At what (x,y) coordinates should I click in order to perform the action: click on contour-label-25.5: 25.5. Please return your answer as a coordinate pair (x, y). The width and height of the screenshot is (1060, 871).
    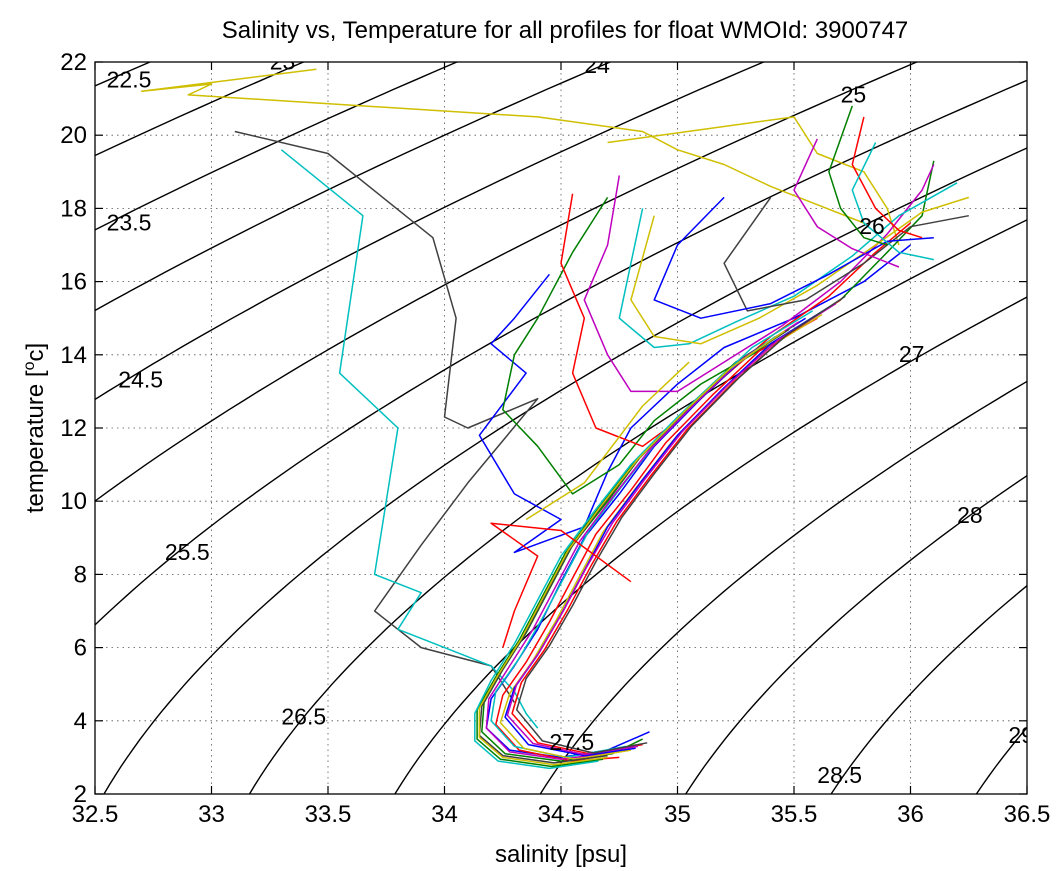
    Looking at the image, I should click on (187, 552).